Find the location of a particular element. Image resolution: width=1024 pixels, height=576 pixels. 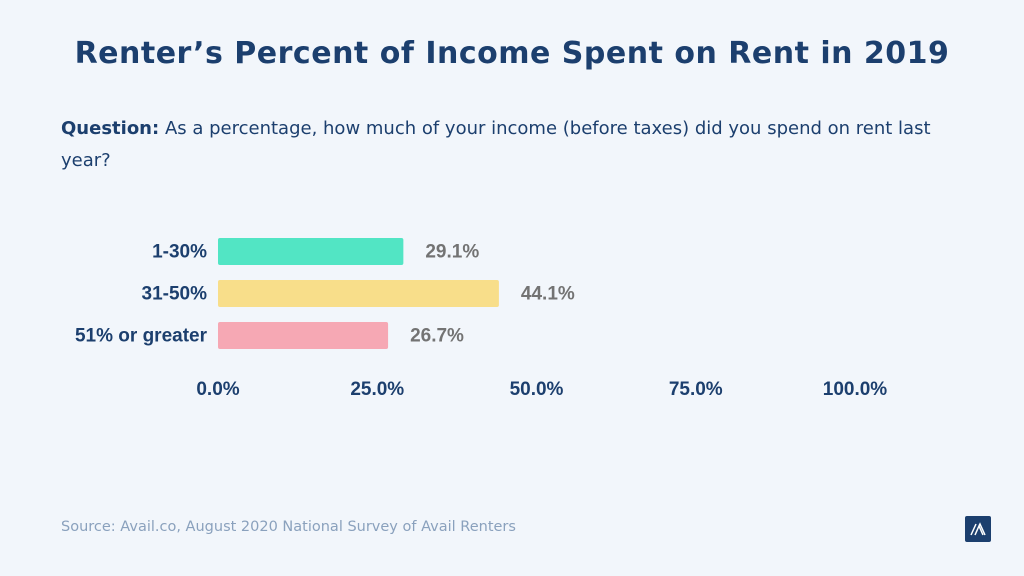

avail-logo-icon is located at coordinates (978, 529).